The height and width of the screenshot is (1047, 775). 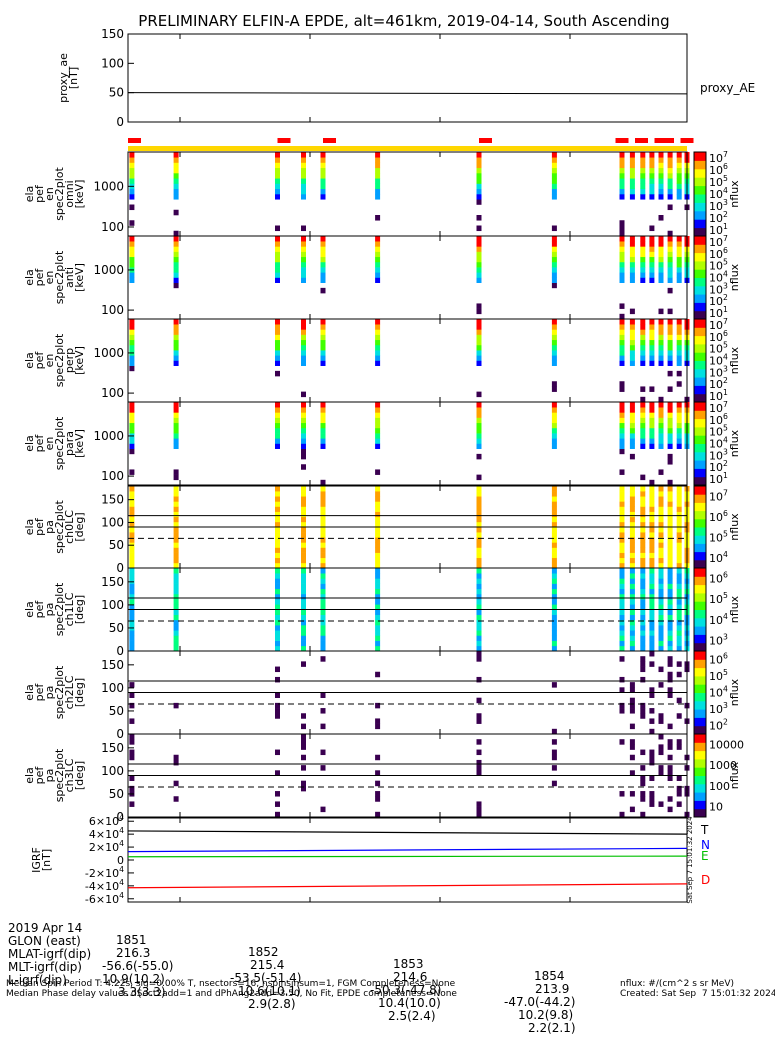 What do you see at coordinates (727, 88) in the screenshot?
I see `proxy-ae-series-label: proxy_AE` at bounding box center [727, 88].